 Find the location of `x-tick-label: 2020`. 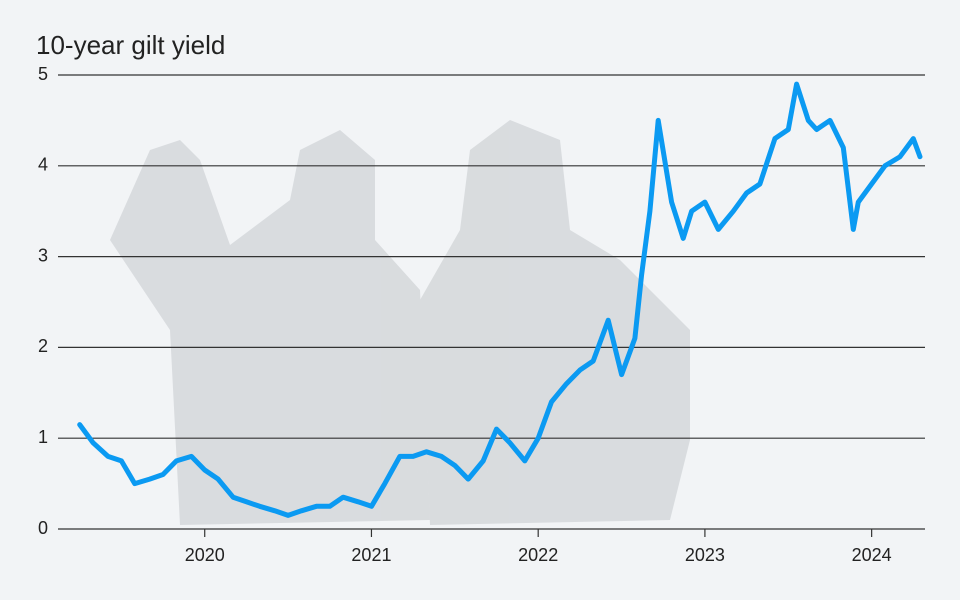

x-tick-label: 2020 is located at coordinates (205, 555).